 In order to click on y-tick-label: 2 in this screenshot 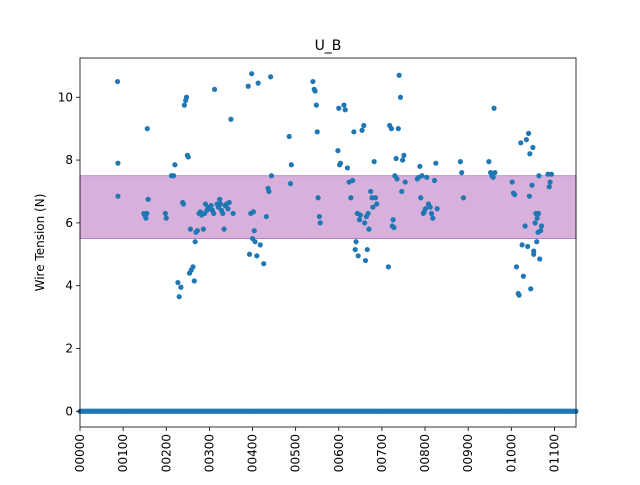, I will do `click(69, 348)`.